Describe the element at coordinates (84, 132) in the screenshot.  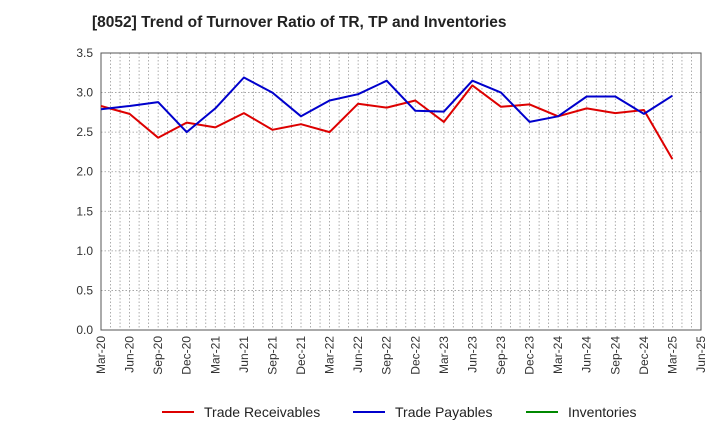
I see `y-tick-label: 2.5` at that location.